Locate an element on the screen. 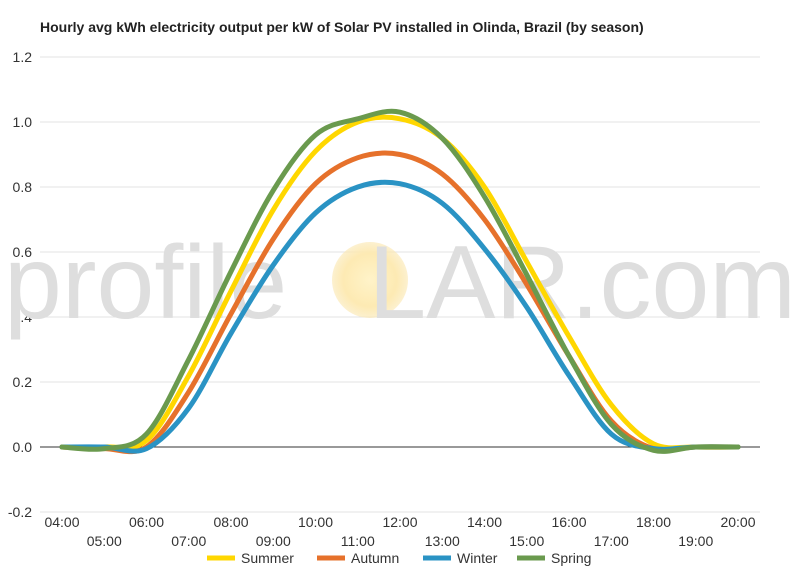  y-tick-label: 0.2 is located at coordinates (23, 382).